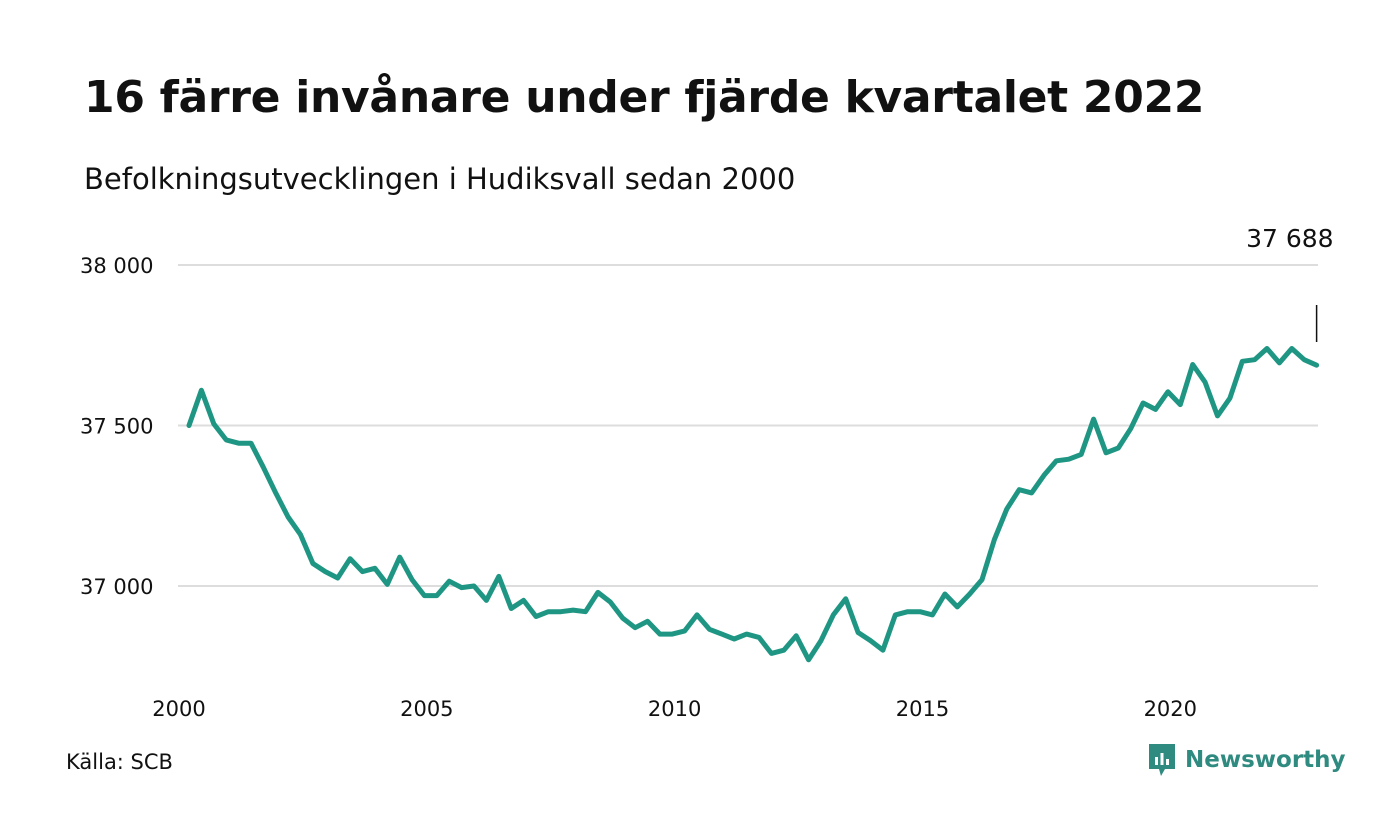 The height and width of the screenshot is (840, 1400). Describe the element at coordinates (1170, 709) in the screenshot. I see `x-tick-label: 2020` at that location.